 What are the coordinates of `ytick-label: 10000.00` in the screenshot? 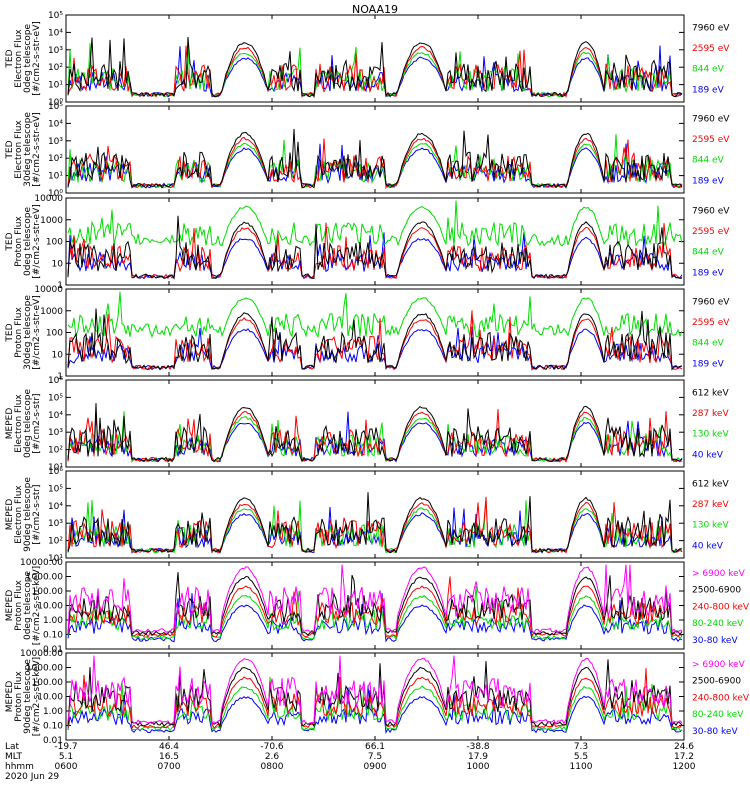 It's located at (41, 563).